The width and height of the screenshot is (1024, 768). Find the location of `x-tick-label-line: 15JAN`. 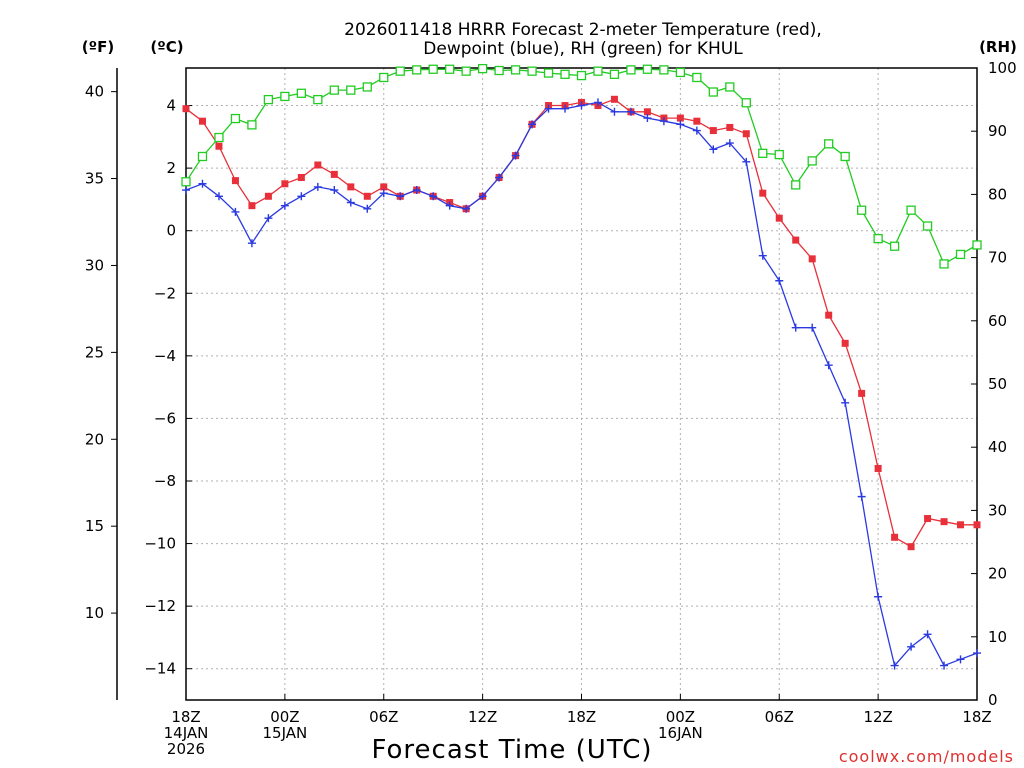

x-tick-label-line: 15JAN is located at coordinates (285, 733).